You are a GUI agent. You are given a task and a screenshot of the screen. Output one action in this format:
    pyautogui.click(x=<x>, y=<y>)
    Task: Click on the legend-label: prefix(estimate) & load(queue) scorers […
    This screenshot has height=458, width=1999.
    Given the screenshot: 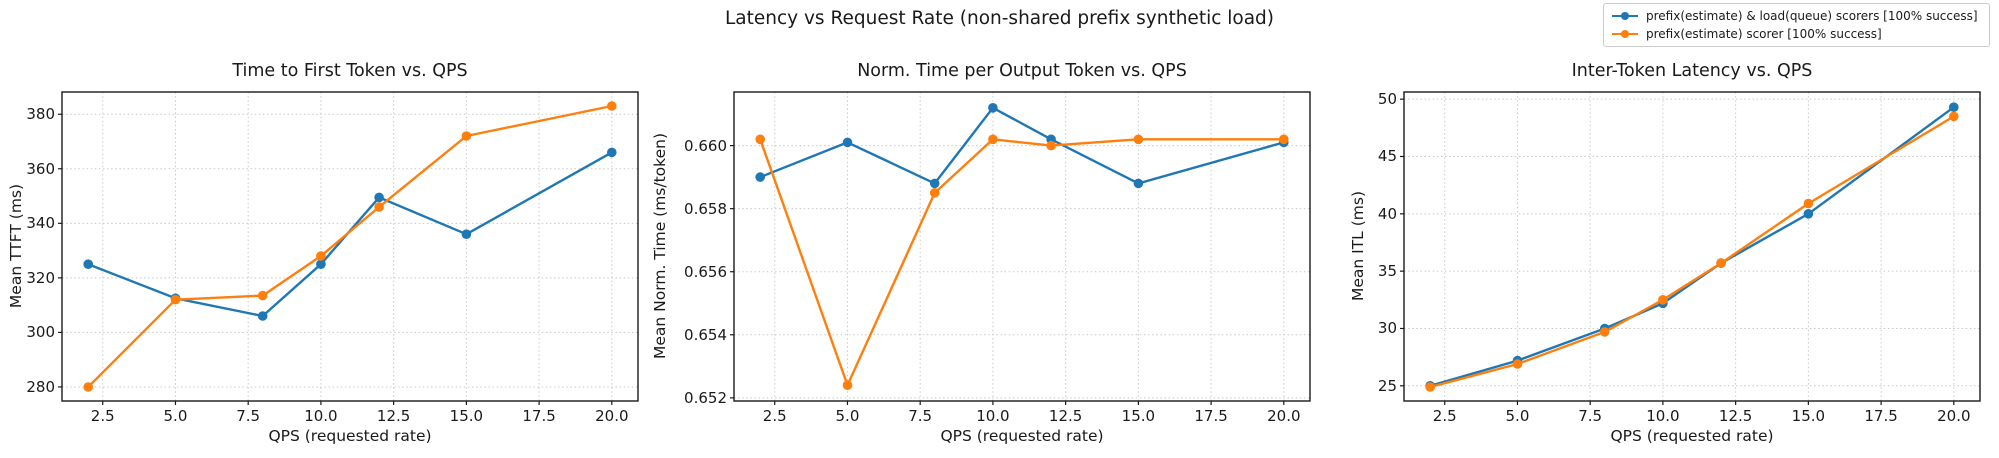 What is the action you would take?
    pyautogui.click(x=1812, y=15)
    